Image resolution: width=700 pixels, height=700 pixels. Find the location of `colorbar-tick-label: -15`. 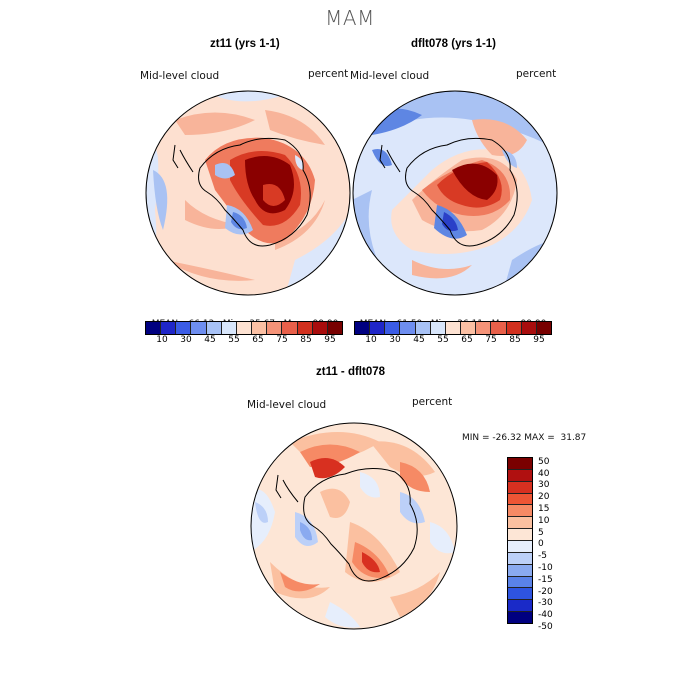

colorbar-tick-label: -15 is located at coordinates (545, 579).